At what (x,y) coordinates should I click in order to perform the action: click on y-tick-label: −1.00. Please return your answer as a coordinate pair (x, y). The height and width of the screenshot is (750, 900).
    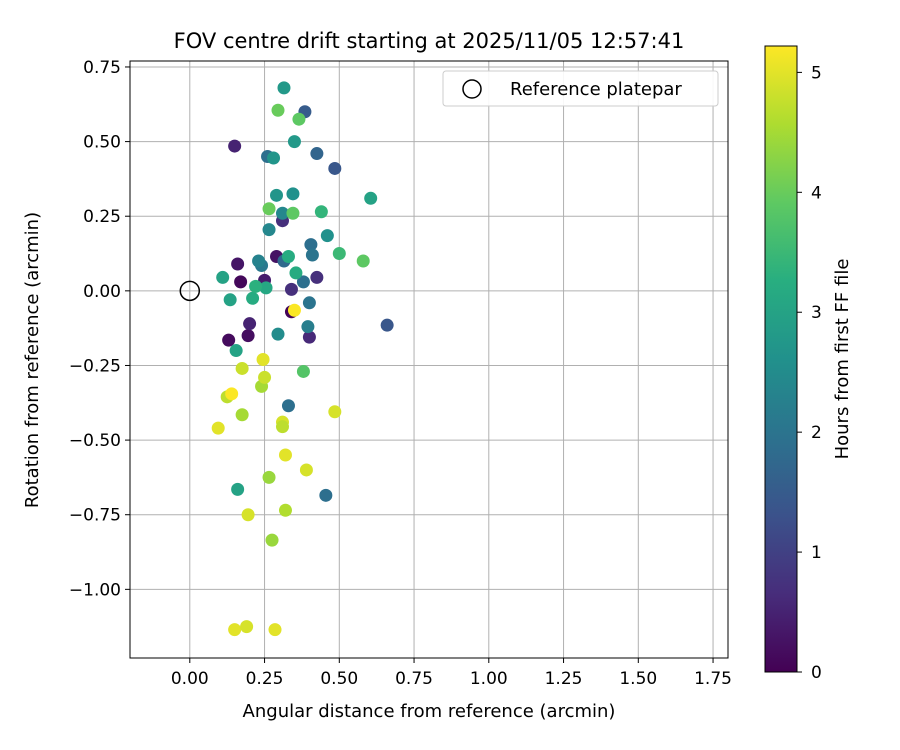
    Looking at the image, I should click on (95, 590).